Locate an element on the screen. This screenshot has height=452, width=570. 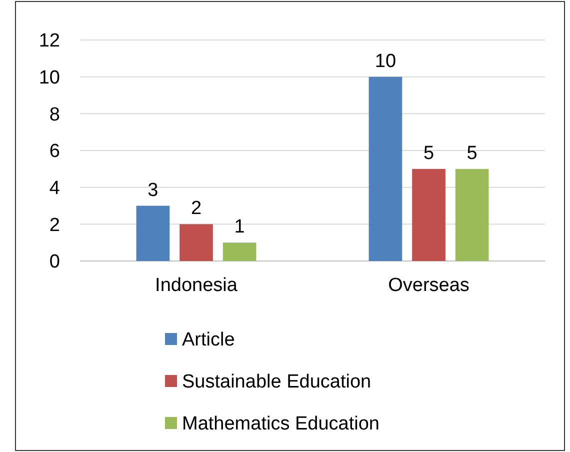
data-label: 1 is located at coordinates (239, 227).